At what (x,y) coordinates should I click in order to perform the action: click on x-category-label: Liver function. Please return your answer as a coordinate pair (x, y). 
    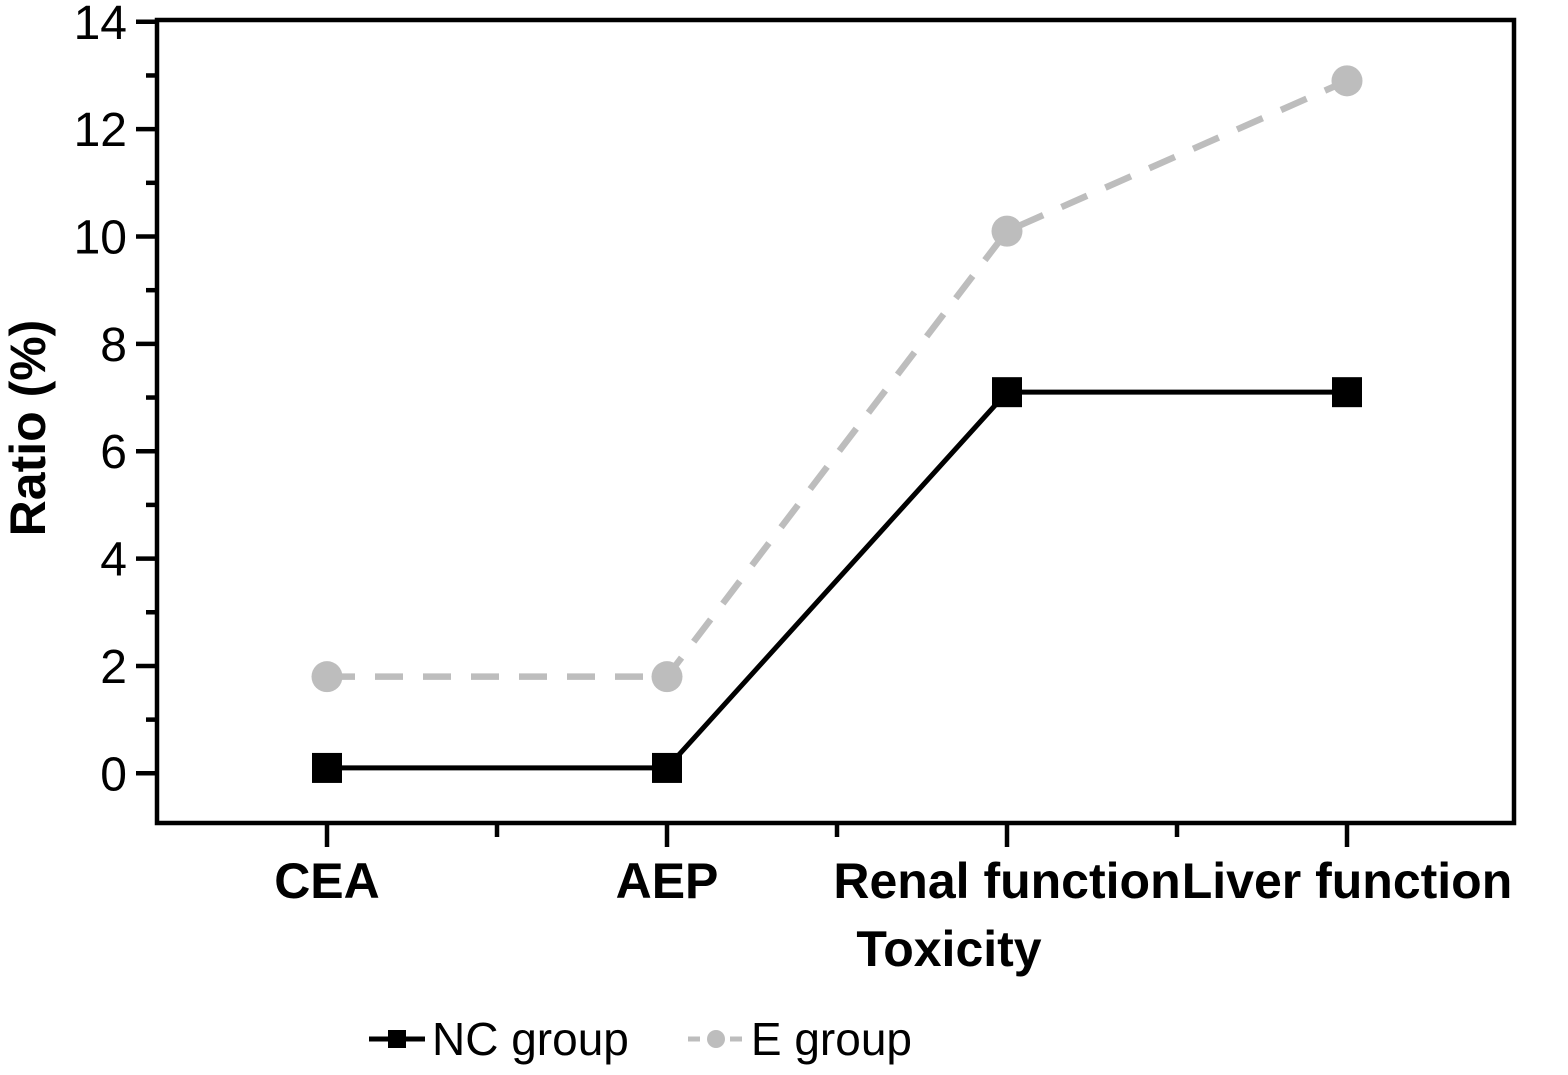
    Looking at the image, I should click on (1347, 881).